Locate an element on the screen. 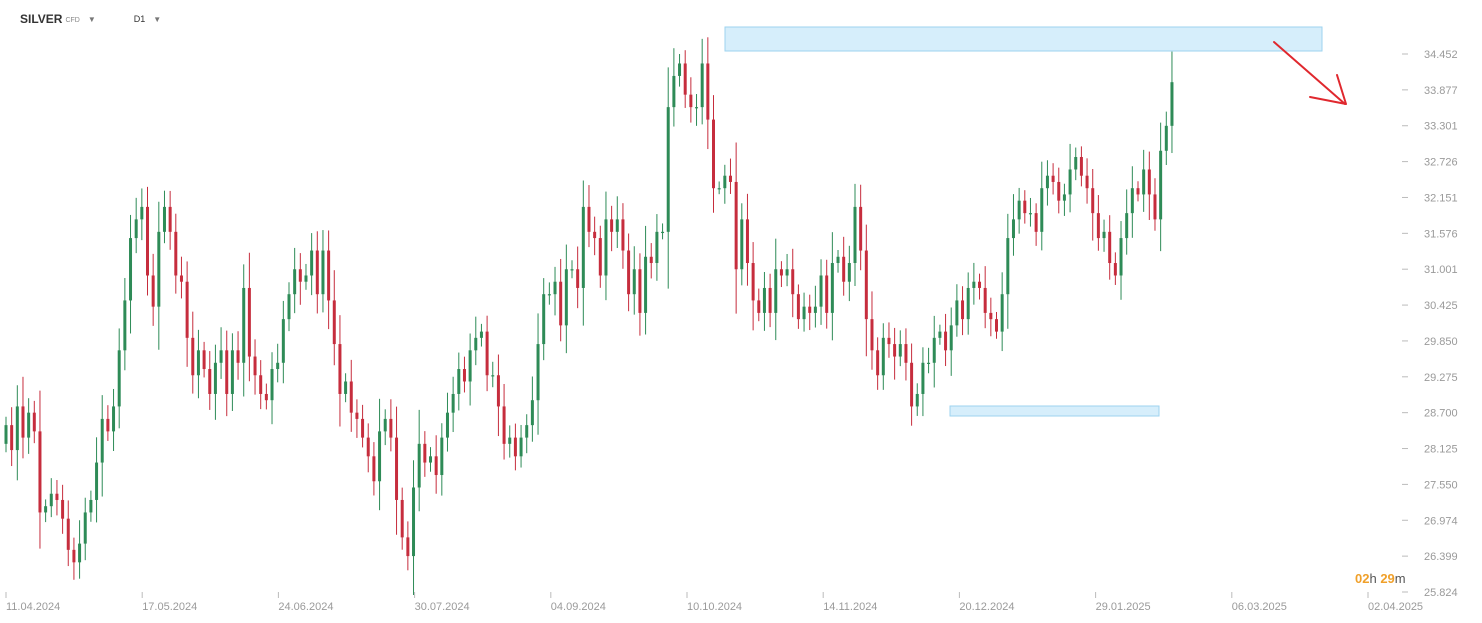  symbol-label: SILVER is located at coordinates (41, 19).